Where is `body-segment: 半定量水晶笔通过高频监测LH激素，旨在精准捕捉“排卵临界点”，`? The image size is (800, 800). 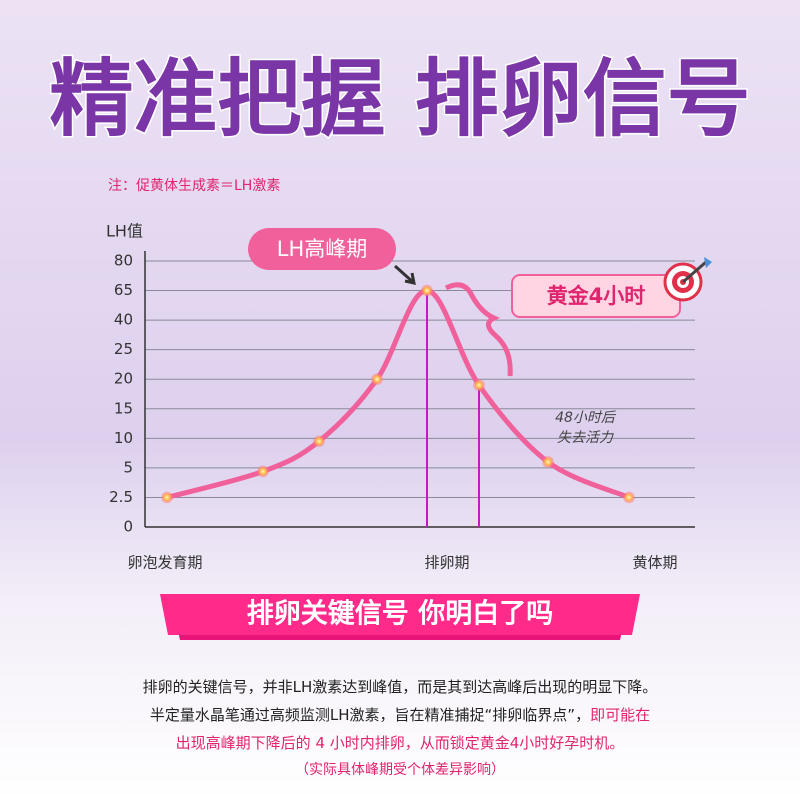
body-segment: 半定量水晶笔通过高频监测LH激素，旨在精准捕捉“排卵临界点”， is located at coordinates (370, 715).